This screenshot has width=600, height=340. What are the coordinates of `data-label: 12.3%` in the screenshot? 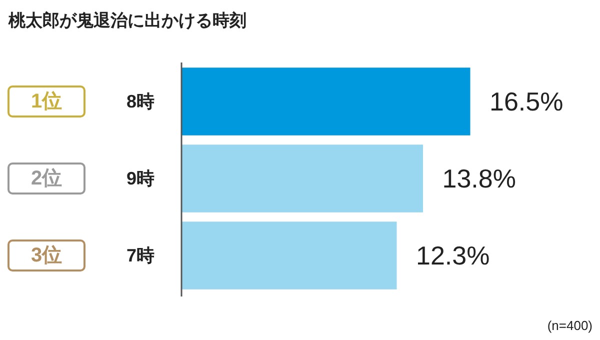 It's located at (453, 255).